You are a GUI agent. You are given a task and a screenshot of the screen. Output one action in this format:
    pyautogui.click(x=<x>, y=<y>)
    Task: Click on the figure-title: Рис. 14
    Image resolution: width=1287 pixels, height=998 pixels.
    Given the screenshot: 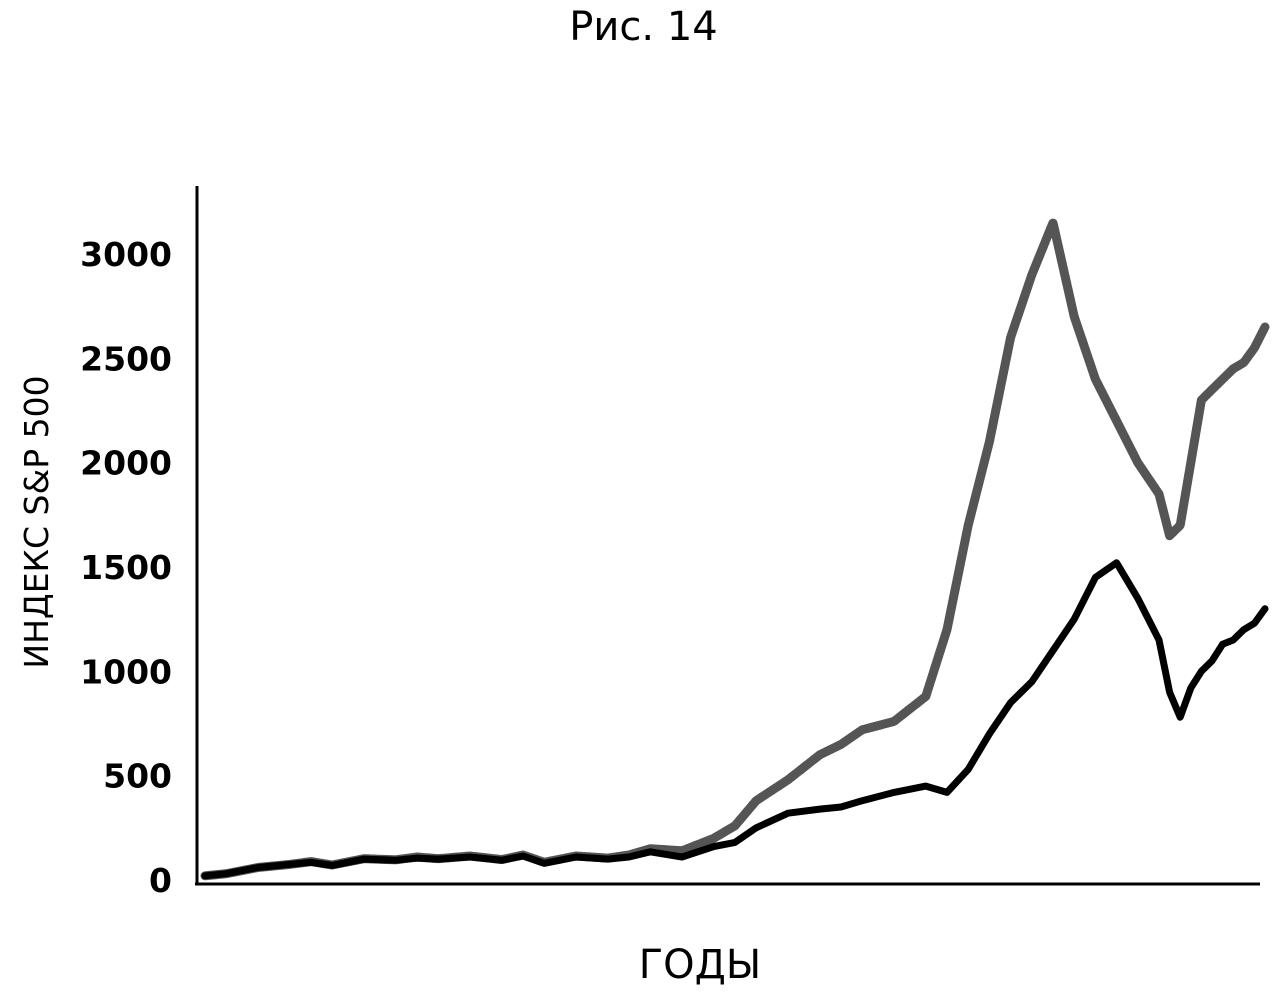 What is the action you would take?
    pyautogui.click(x=643, y=27)
    